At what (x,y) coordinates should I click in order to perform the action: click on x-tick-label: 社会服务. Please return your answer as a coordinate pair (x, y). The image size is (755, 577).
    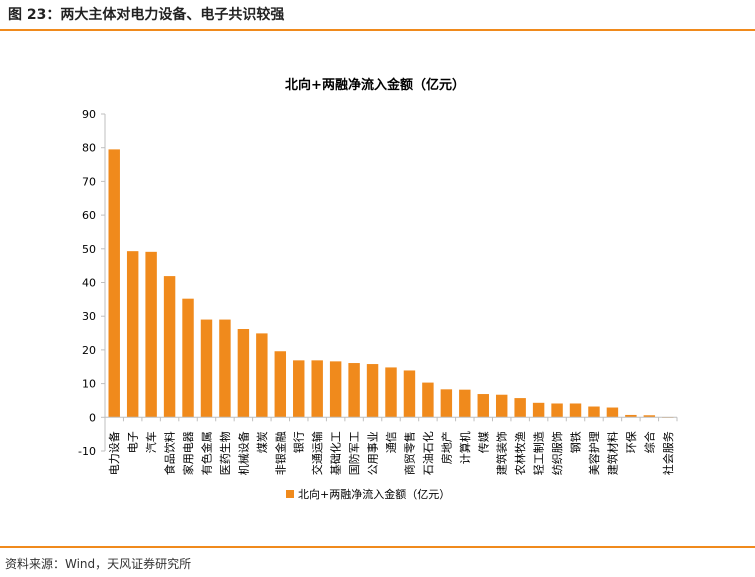
    Looking at the image, I should click on (668, 453).